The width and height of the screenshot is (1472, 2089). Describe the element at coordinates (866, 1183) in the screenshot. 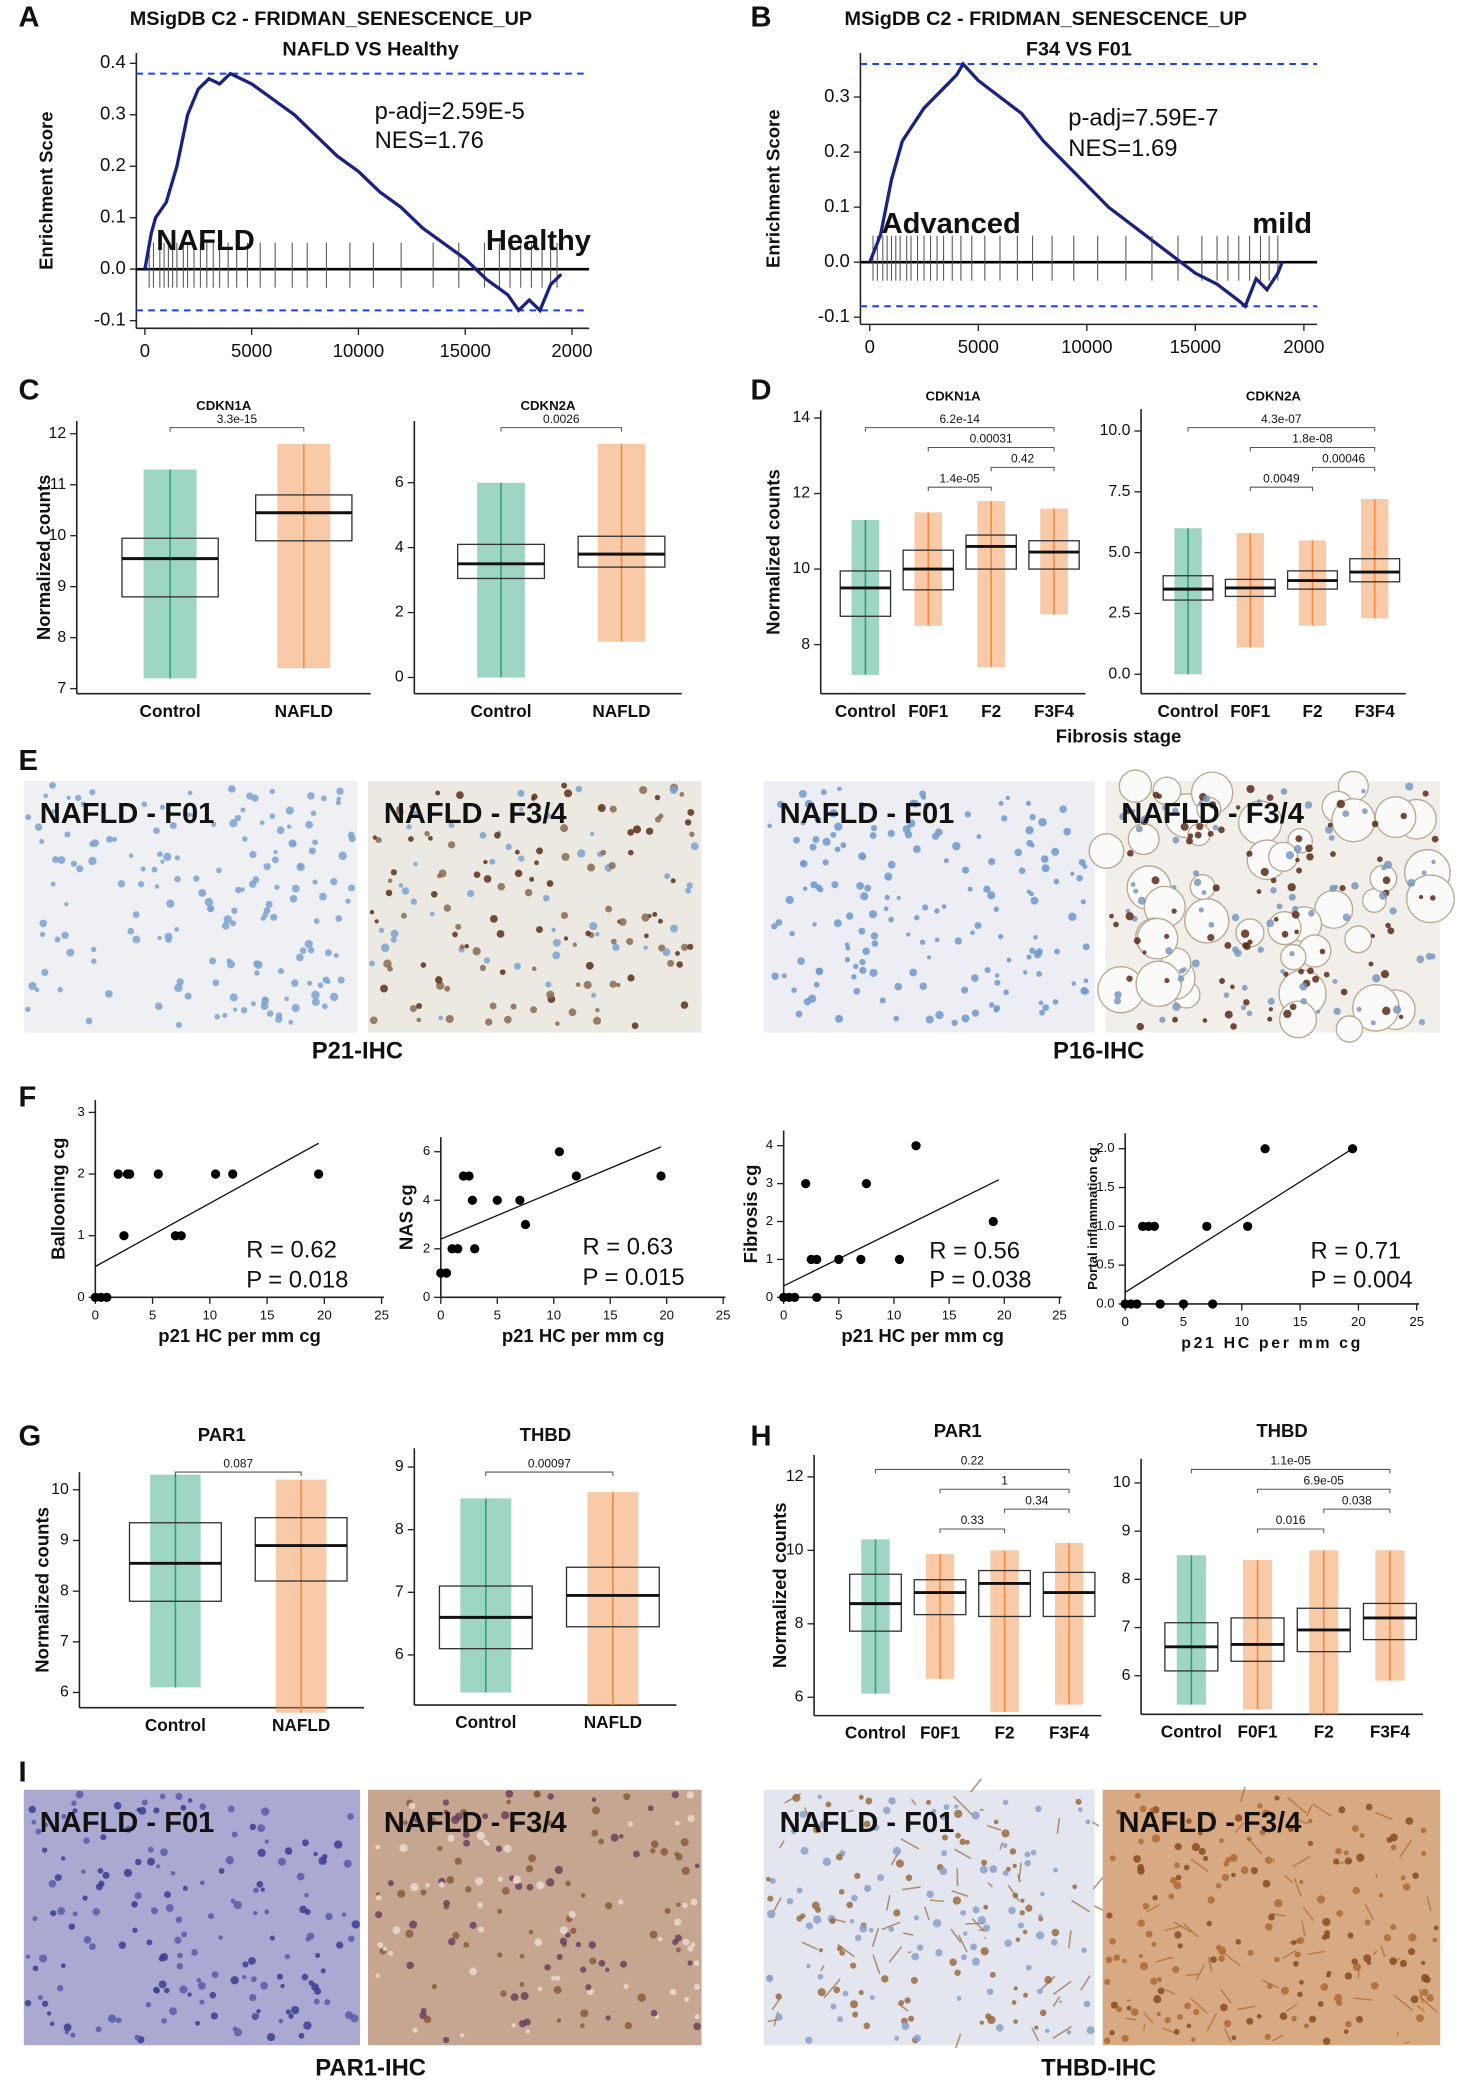

I see `point` at that location.